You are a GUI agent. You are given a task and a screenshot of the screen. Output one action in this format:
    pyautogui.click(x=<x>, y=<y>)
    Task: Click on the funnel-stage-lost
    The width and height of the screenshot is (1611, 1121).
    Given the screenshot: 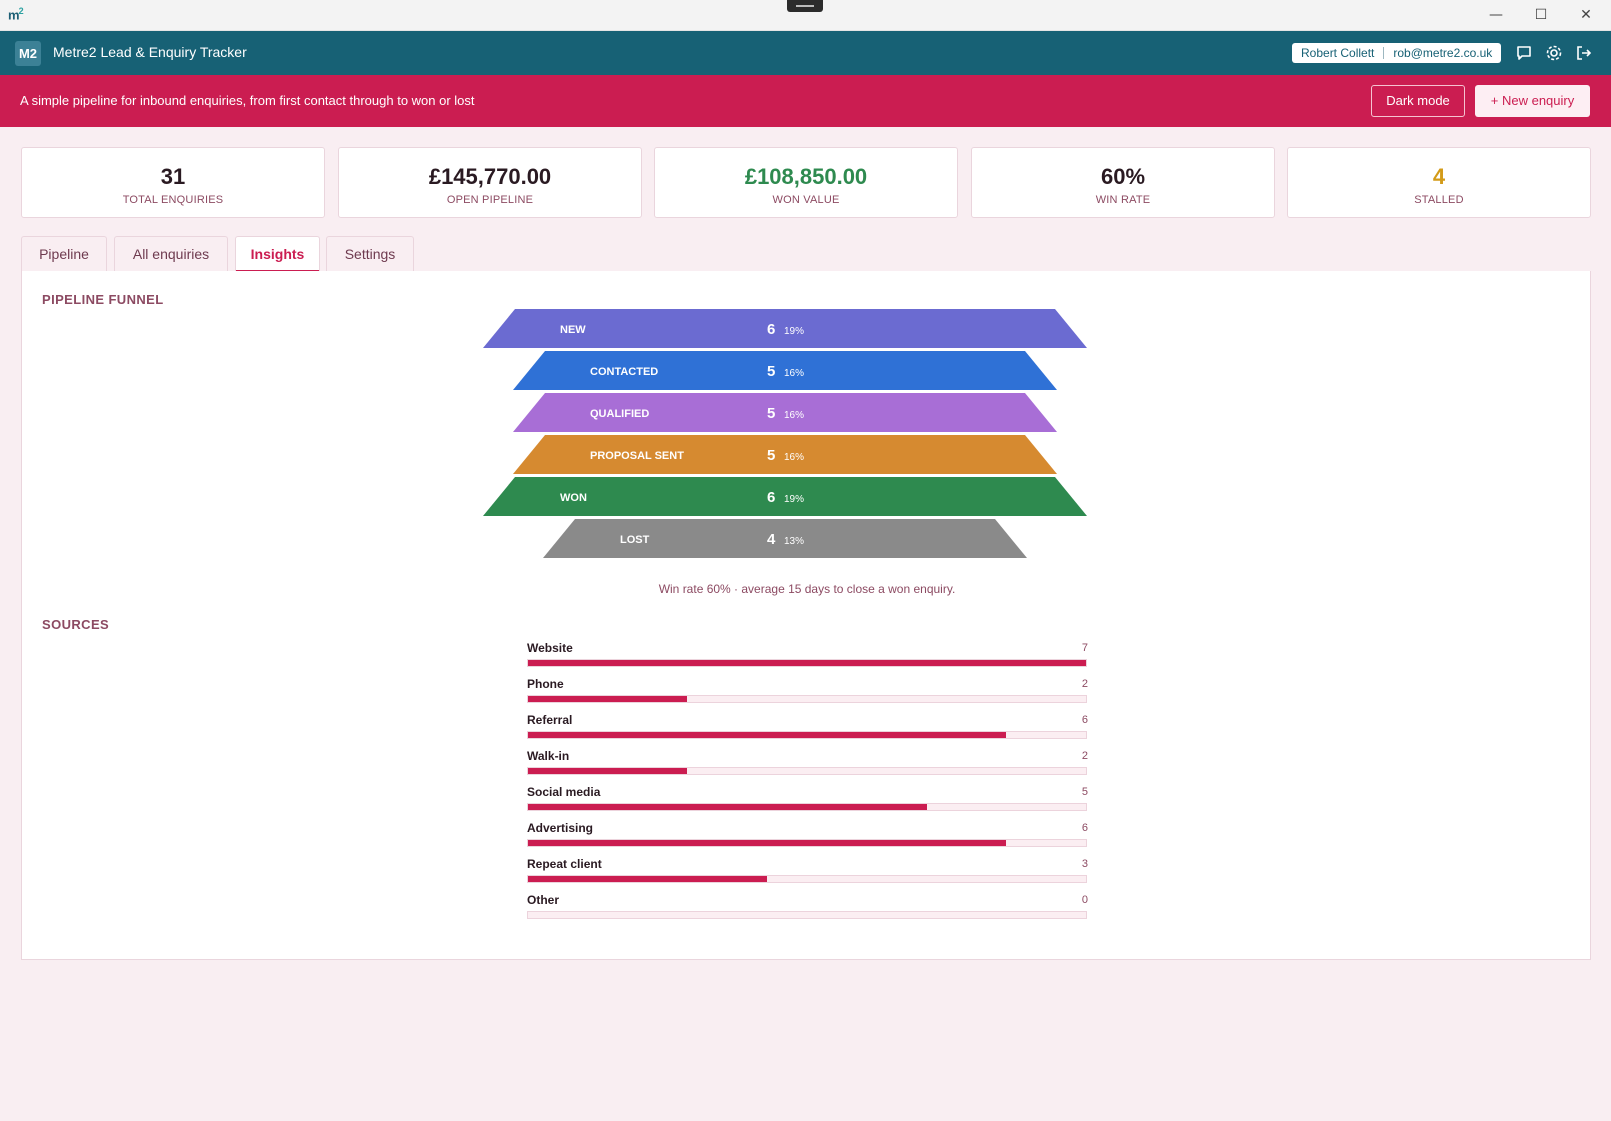 What is the action you would take?
    pyautogui.click(x=785, y=538)
    